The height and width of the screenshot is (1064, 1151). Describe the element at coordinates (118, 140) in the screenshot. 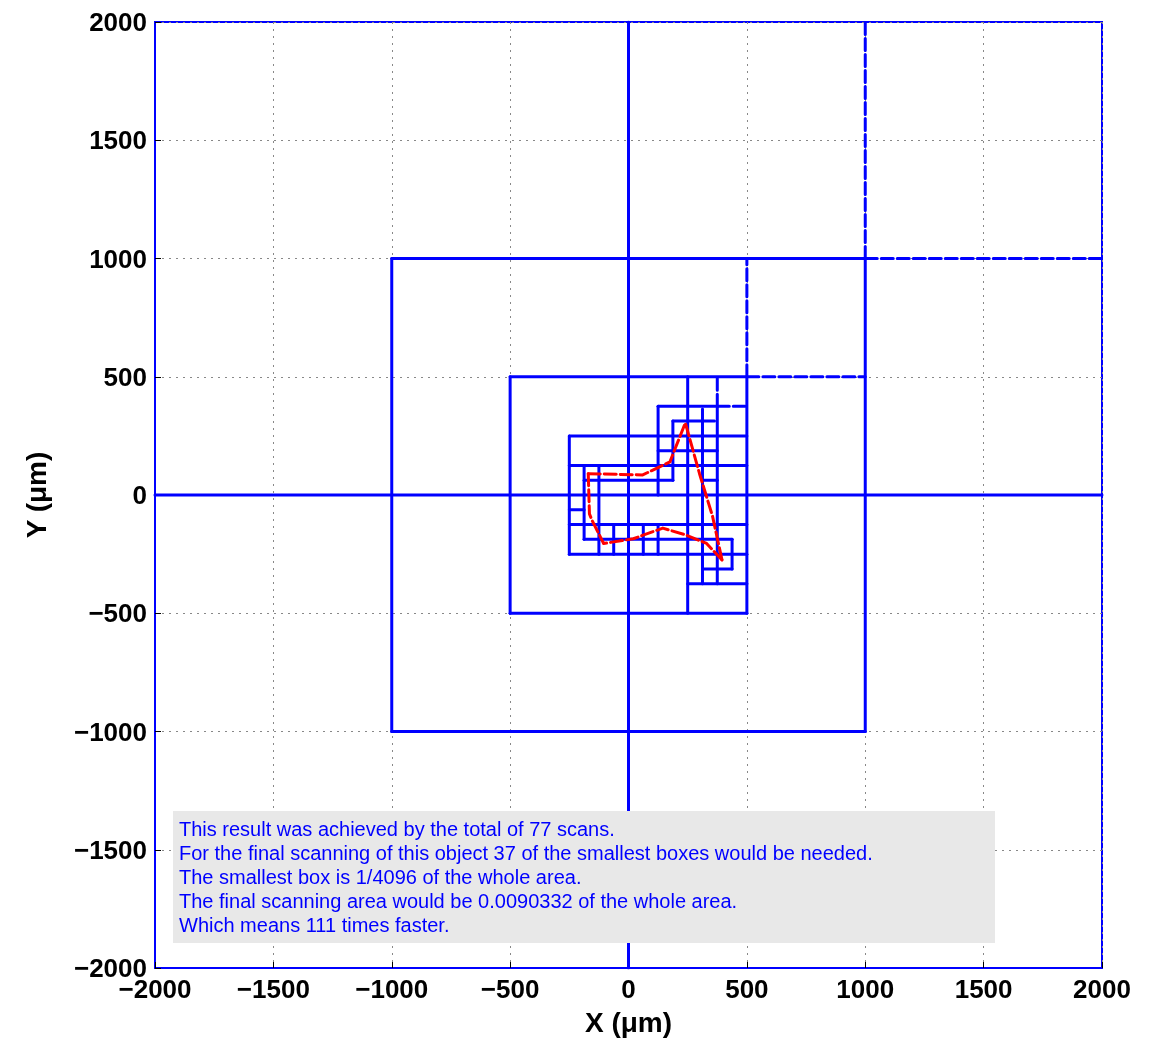

I see `y-tick-label: 1500` at that location.